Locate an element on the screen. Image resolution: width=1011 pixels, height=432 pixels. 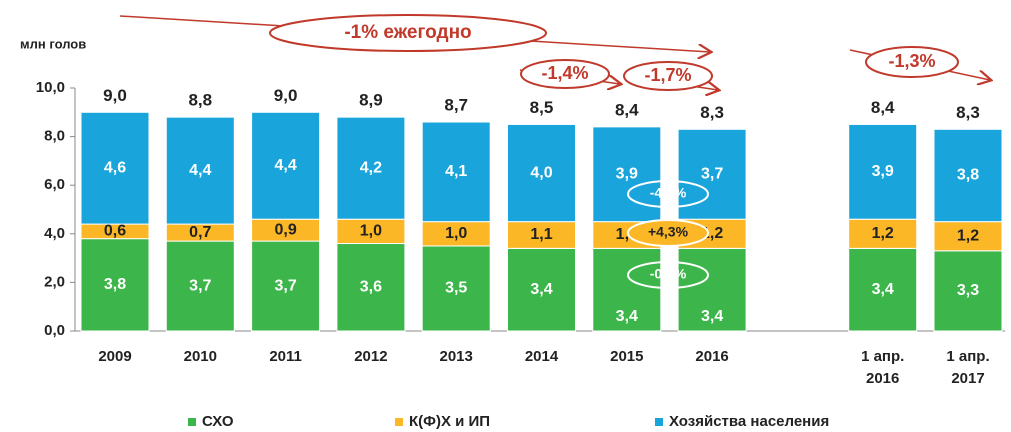
x-tick-label: 2014 is located at coordinates (542, 356).